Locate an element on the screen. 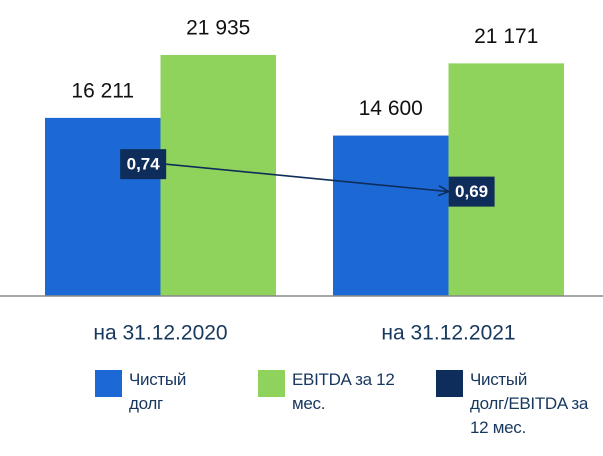  legend-item: Чистый долг/EBITDA за 12 мес. is located at coordinates (529, 403).